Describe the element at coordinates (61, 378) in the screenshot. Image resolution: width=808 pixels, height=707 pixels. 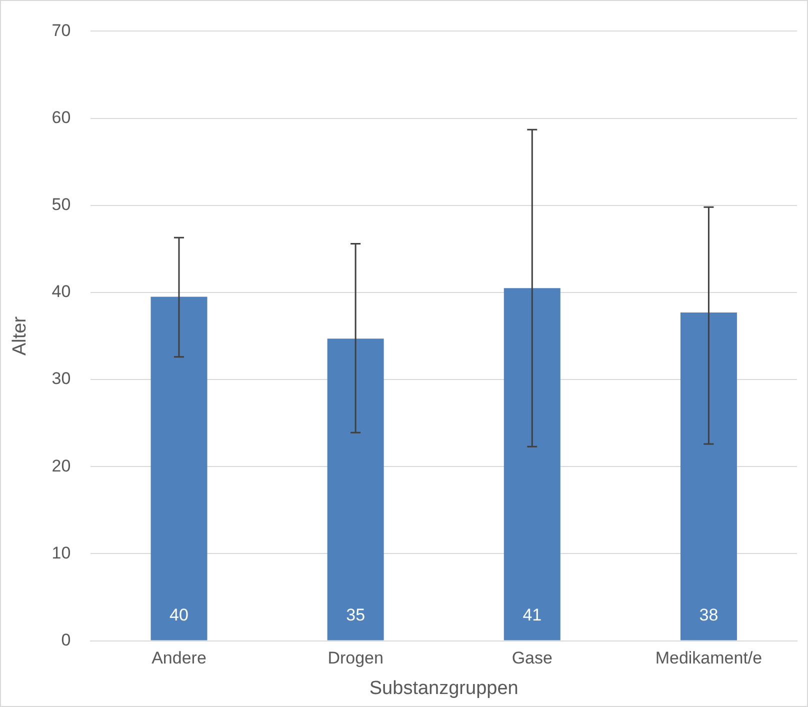
I see `y-tick-label: 30` at that location.